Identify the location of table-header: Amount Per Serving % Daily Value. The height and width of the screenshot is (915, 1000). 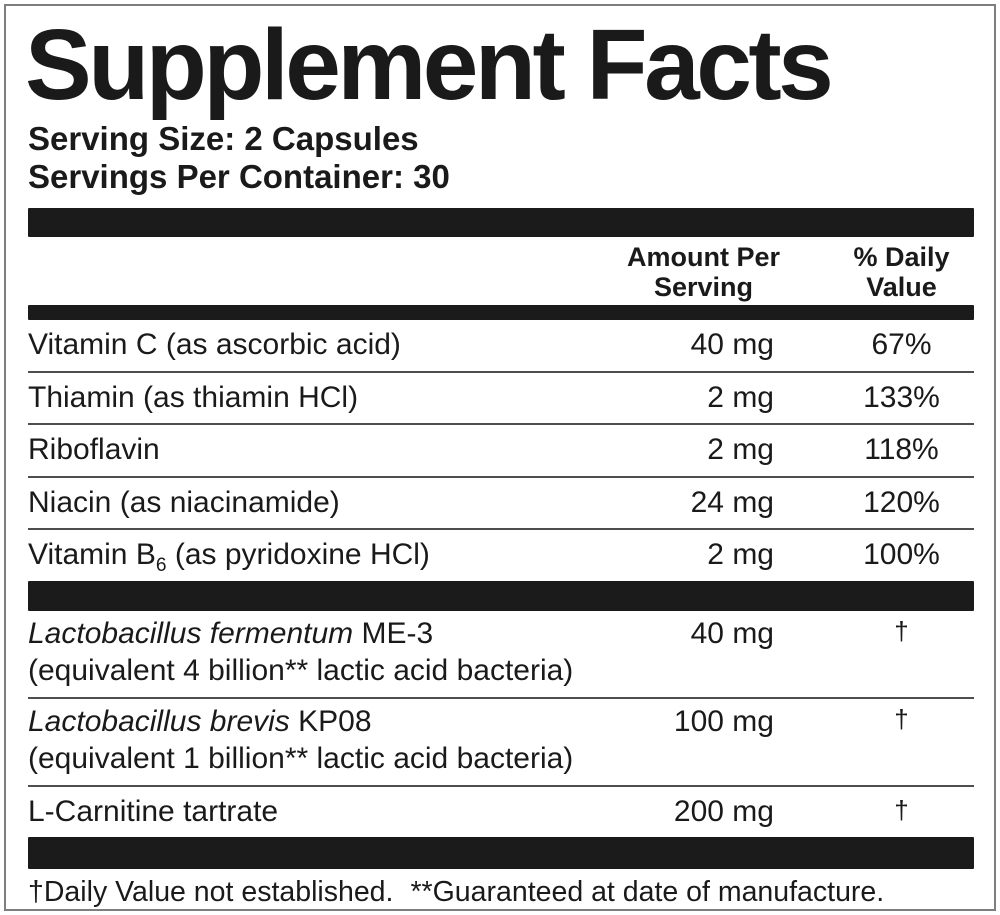
(501, 271).